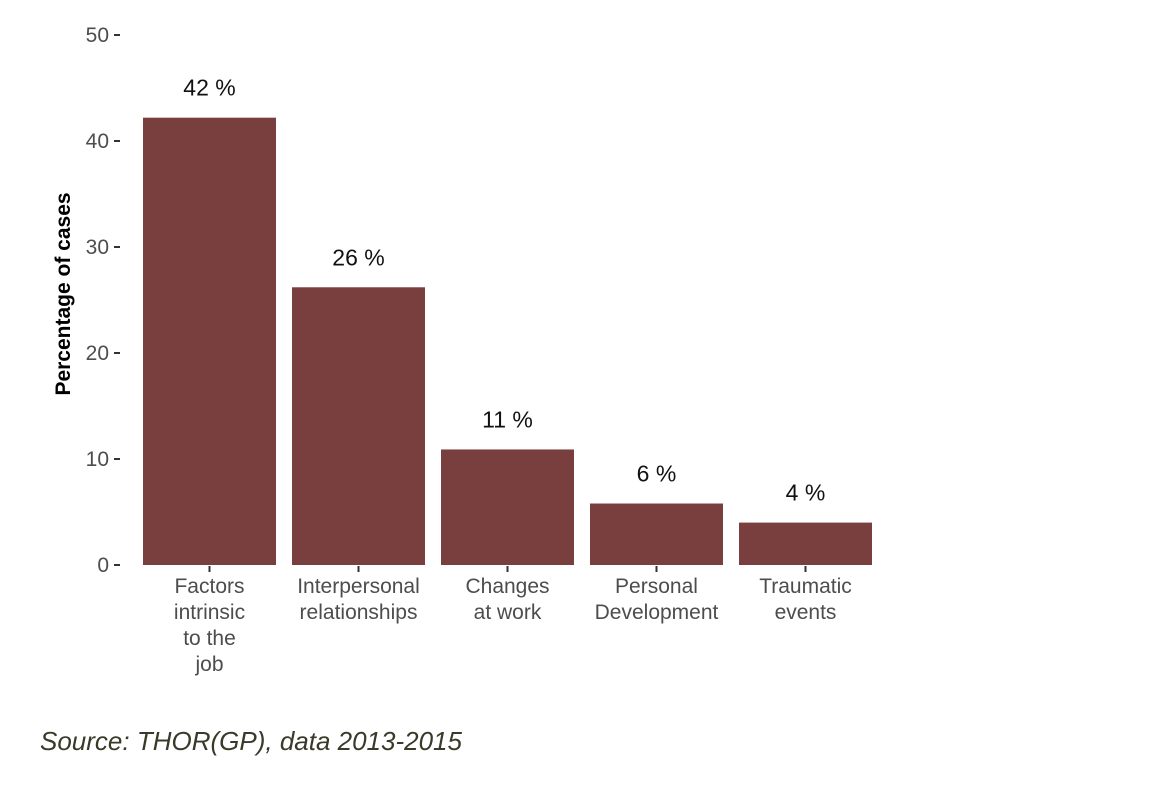 The image size is (1150, 801). What do you see at coordinates (508, 612) in the screenshot?
I see `x-tick-label-line: at work` at bounding box center [508, 612].